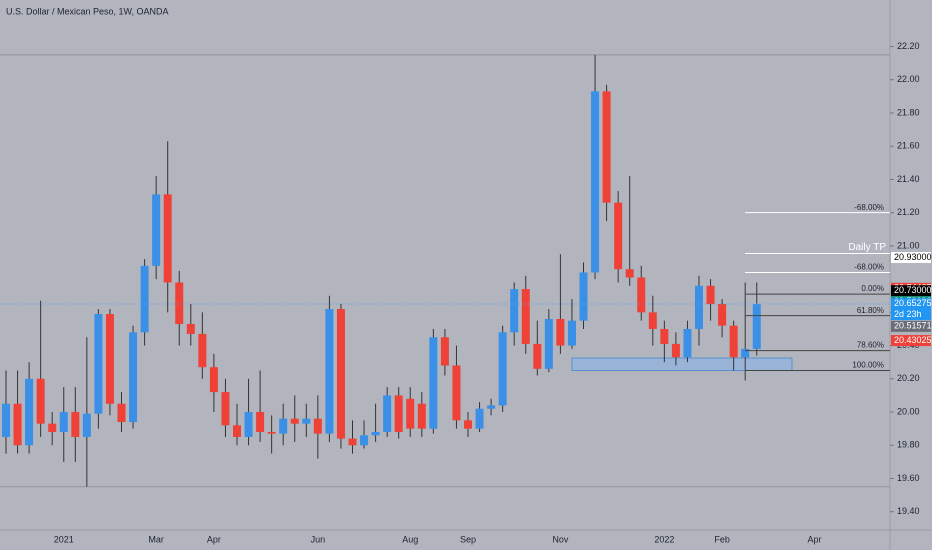 The height and width of the screenshot is (550, 932). Describe the element at coordinates (908, 511) in the screenshot. I see `y-tick-label: 19.40` at that location.